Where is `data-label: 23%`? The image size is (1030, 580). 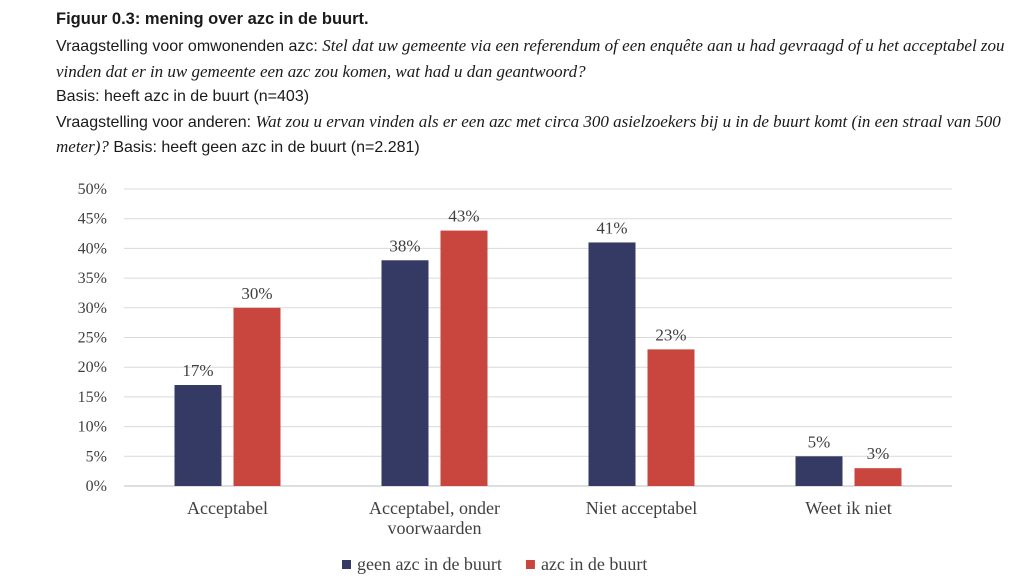
data-label: 23% is located at coordinates (670, 334).